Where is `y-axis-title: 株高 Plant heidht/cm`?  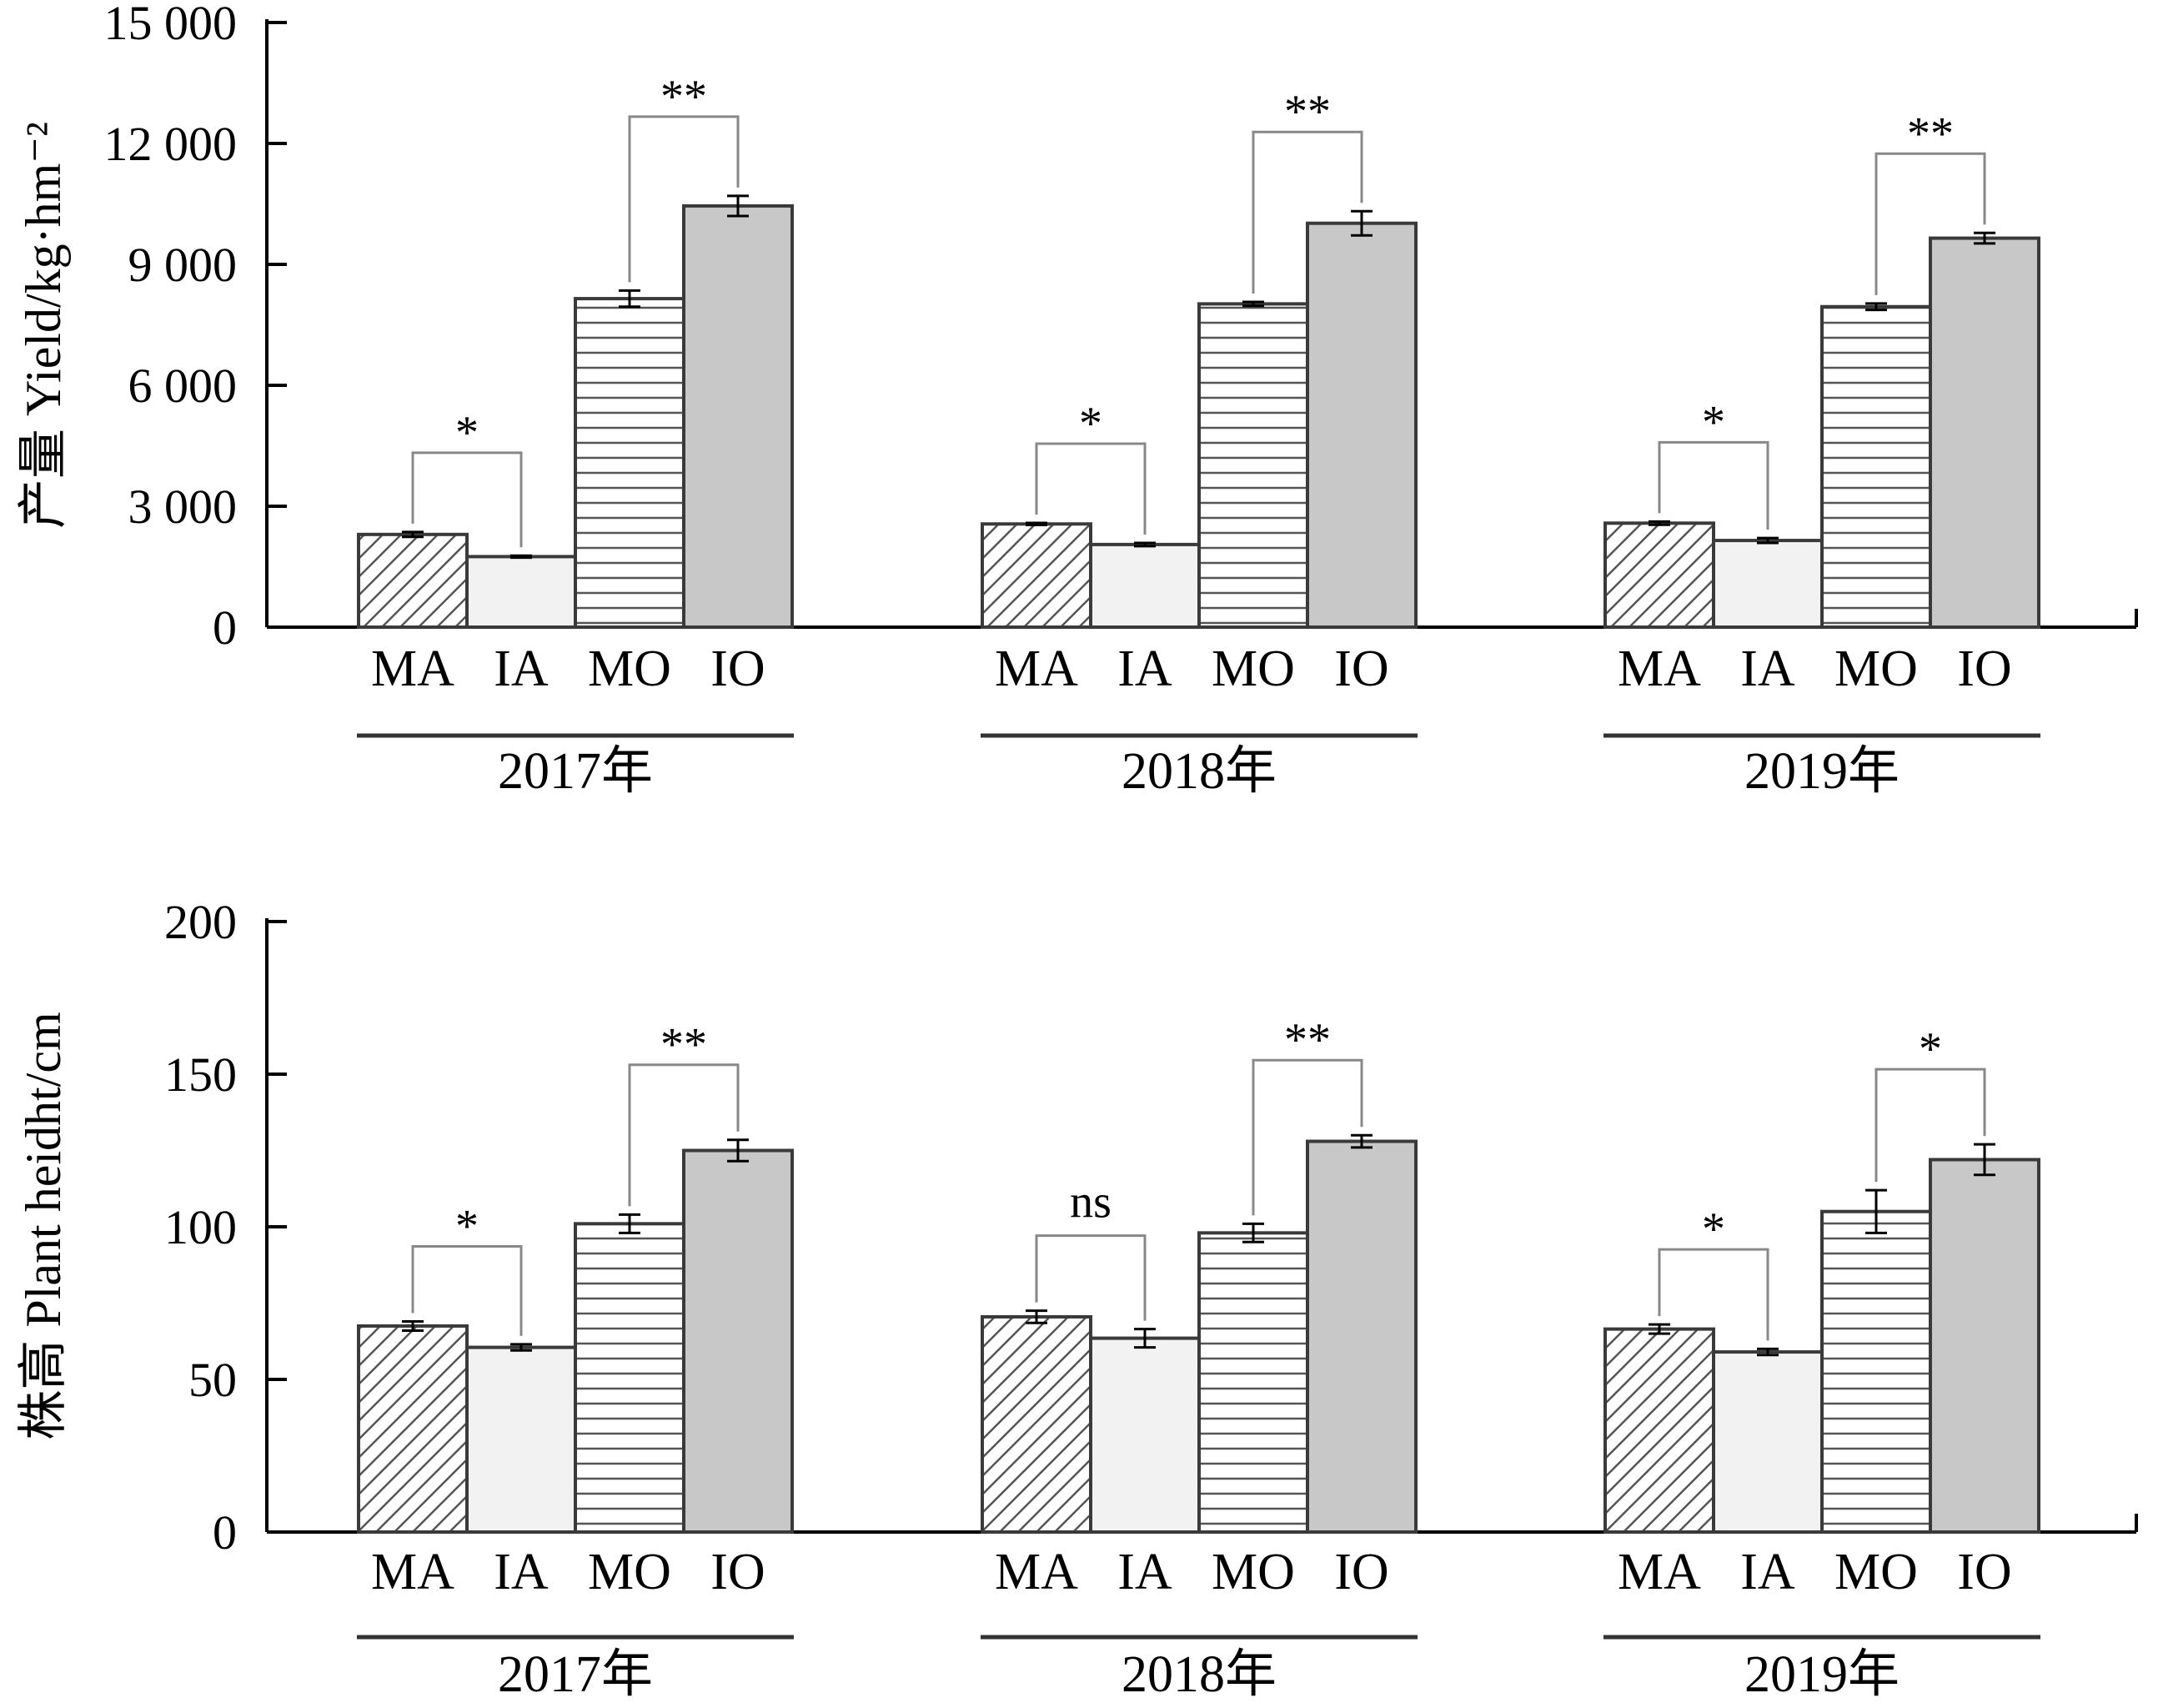 y-axis-title: 株高 Plant heidht/cm is located at coordinates (44, 1225).